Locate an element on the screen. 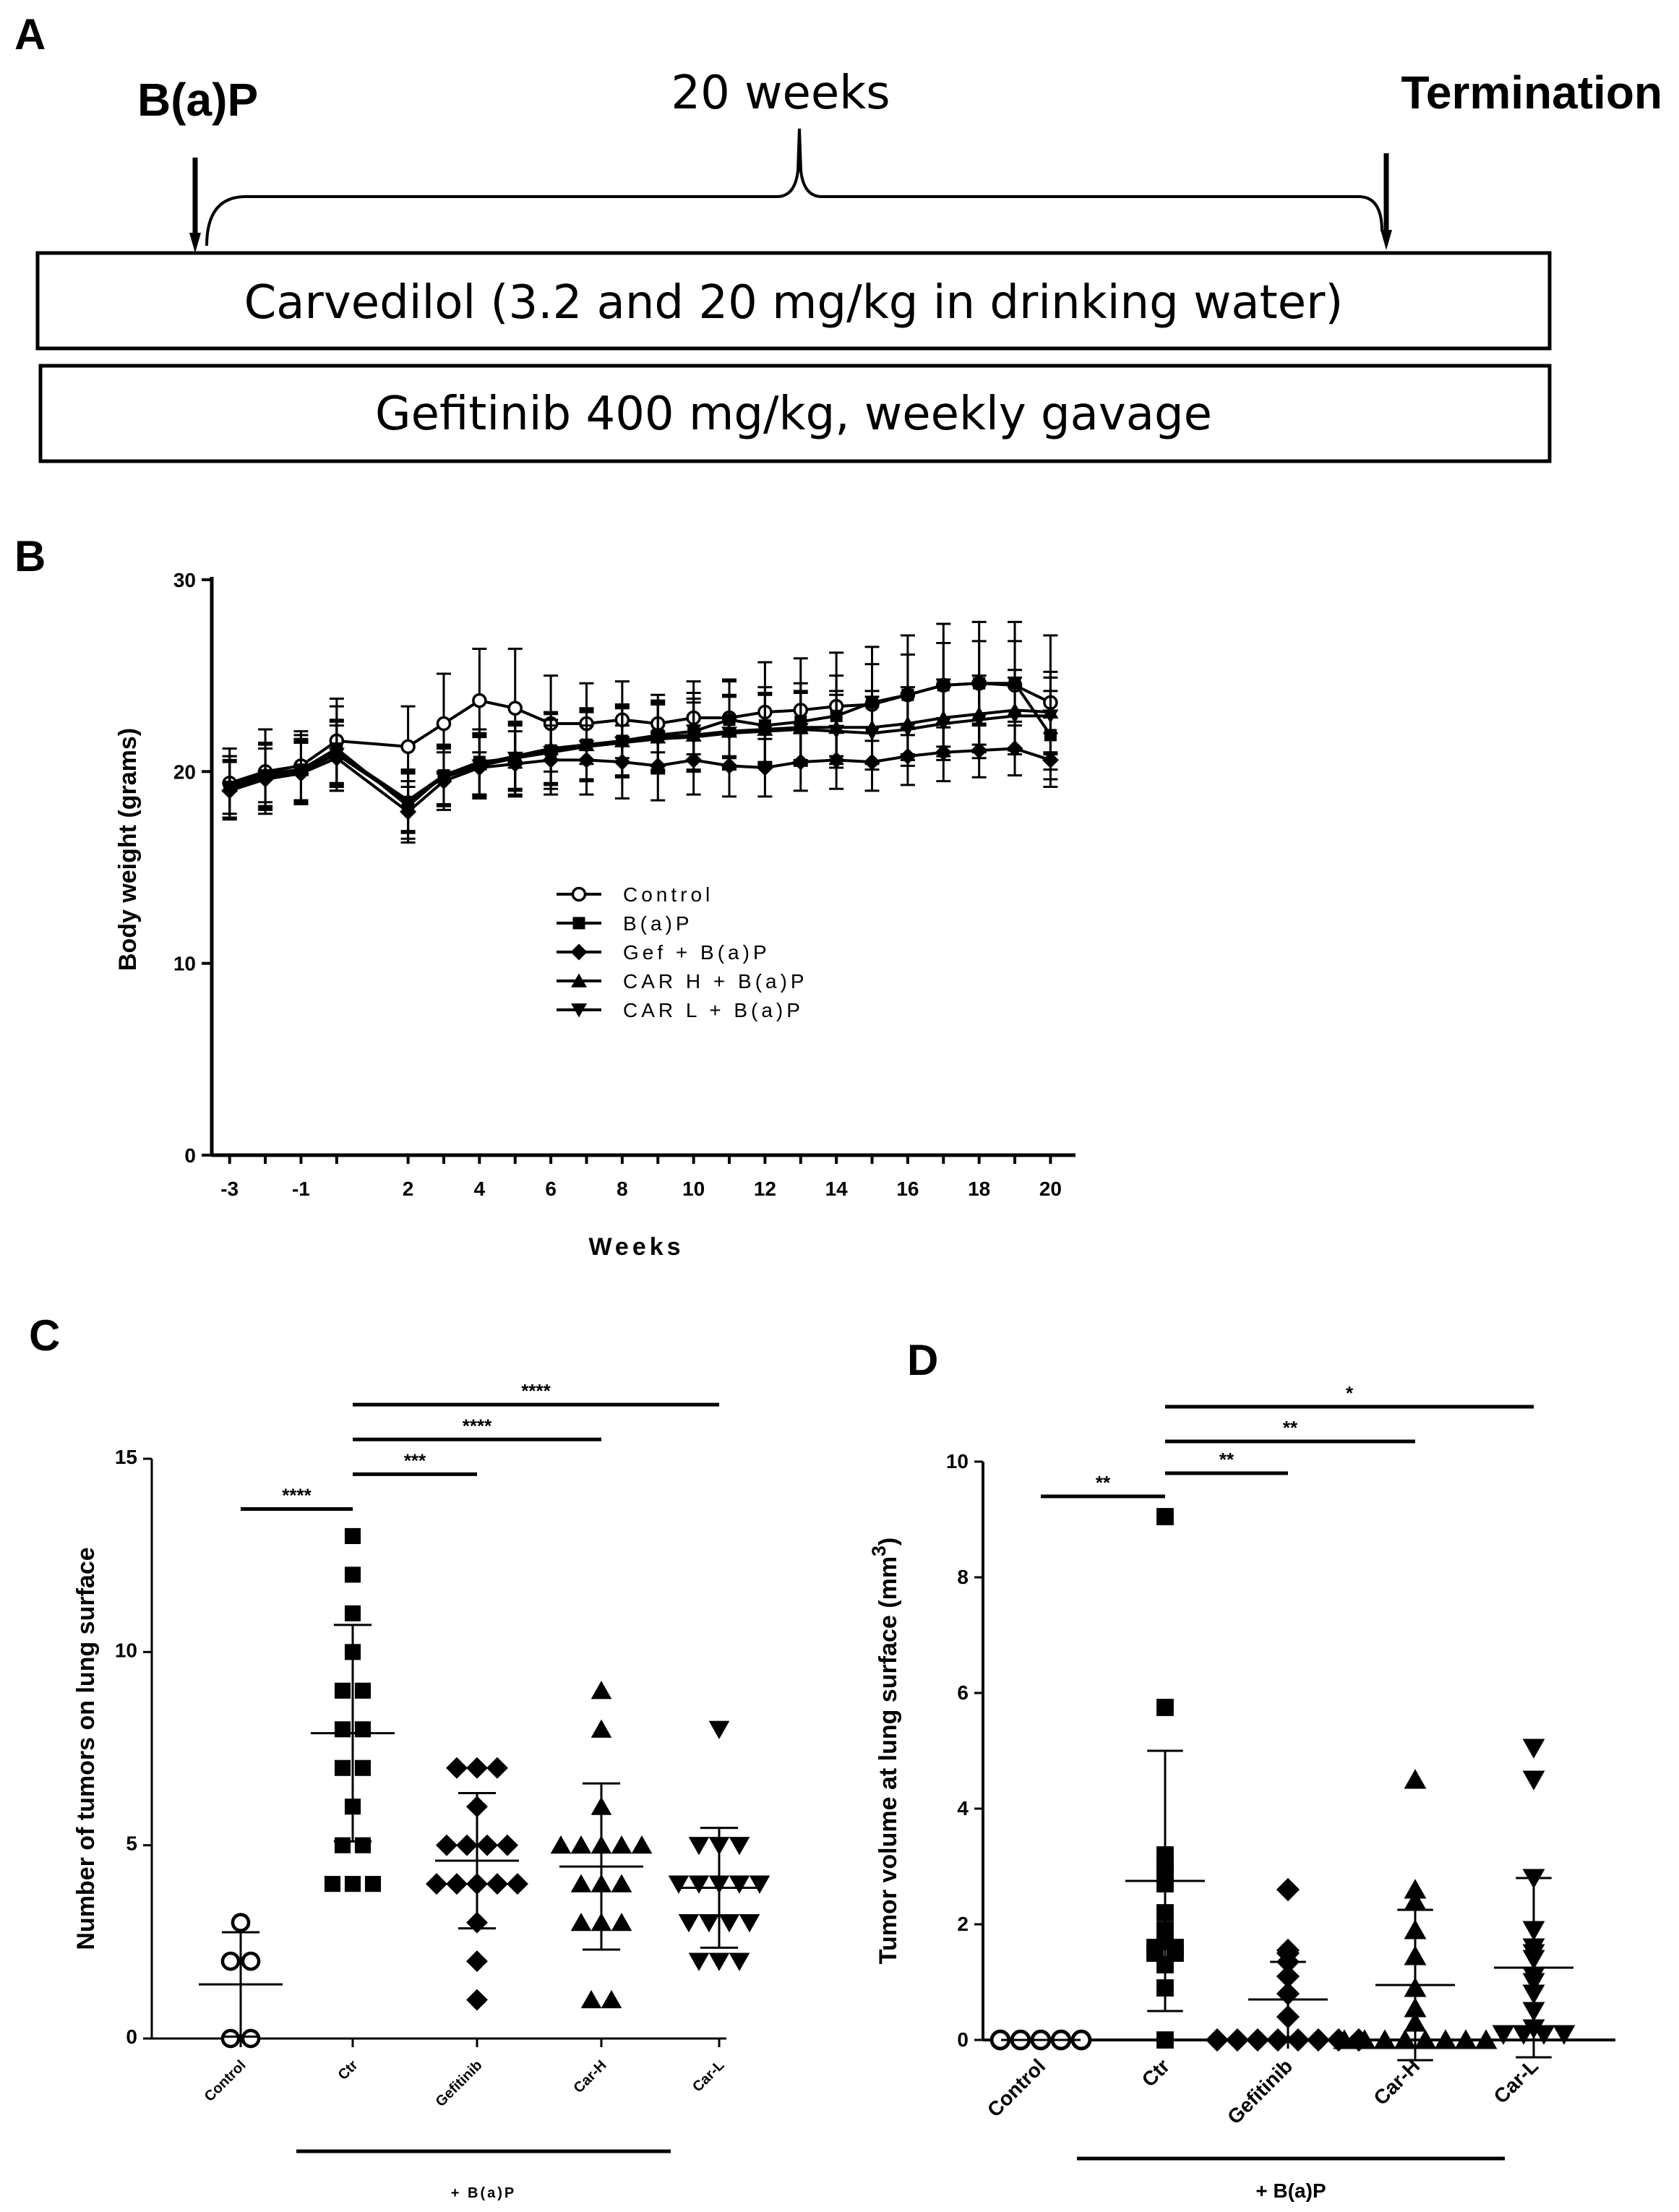  category-label: Control is located at coordinates (225, 2081).